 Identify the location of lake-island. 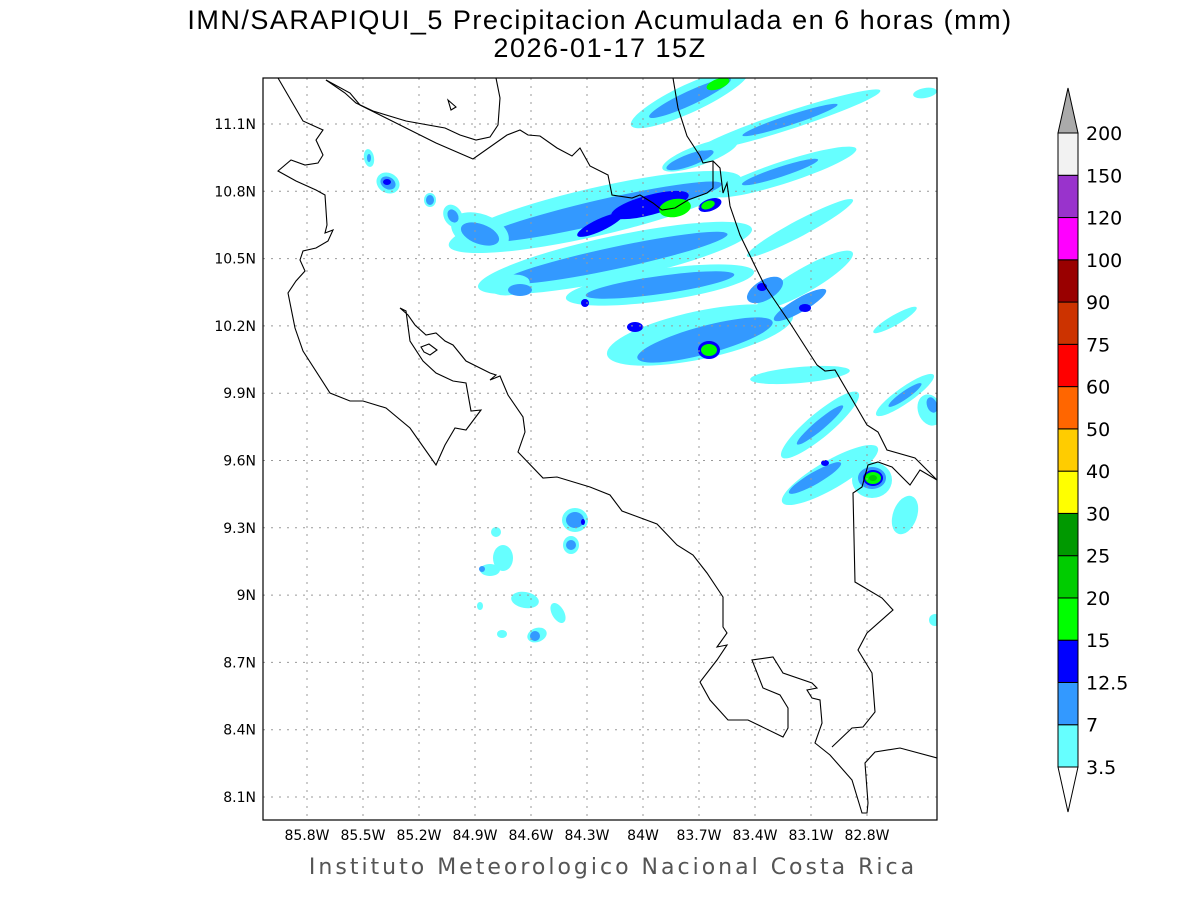
(451, 104).